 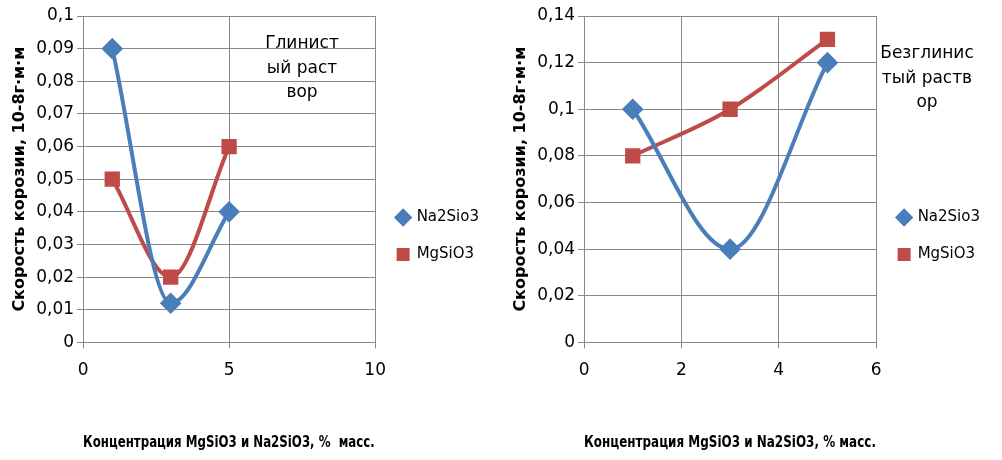 What do you see at coordinates (681, 369) in the screenshot?
I see `x-tick-label: 2` at bounding box center [681, 369].